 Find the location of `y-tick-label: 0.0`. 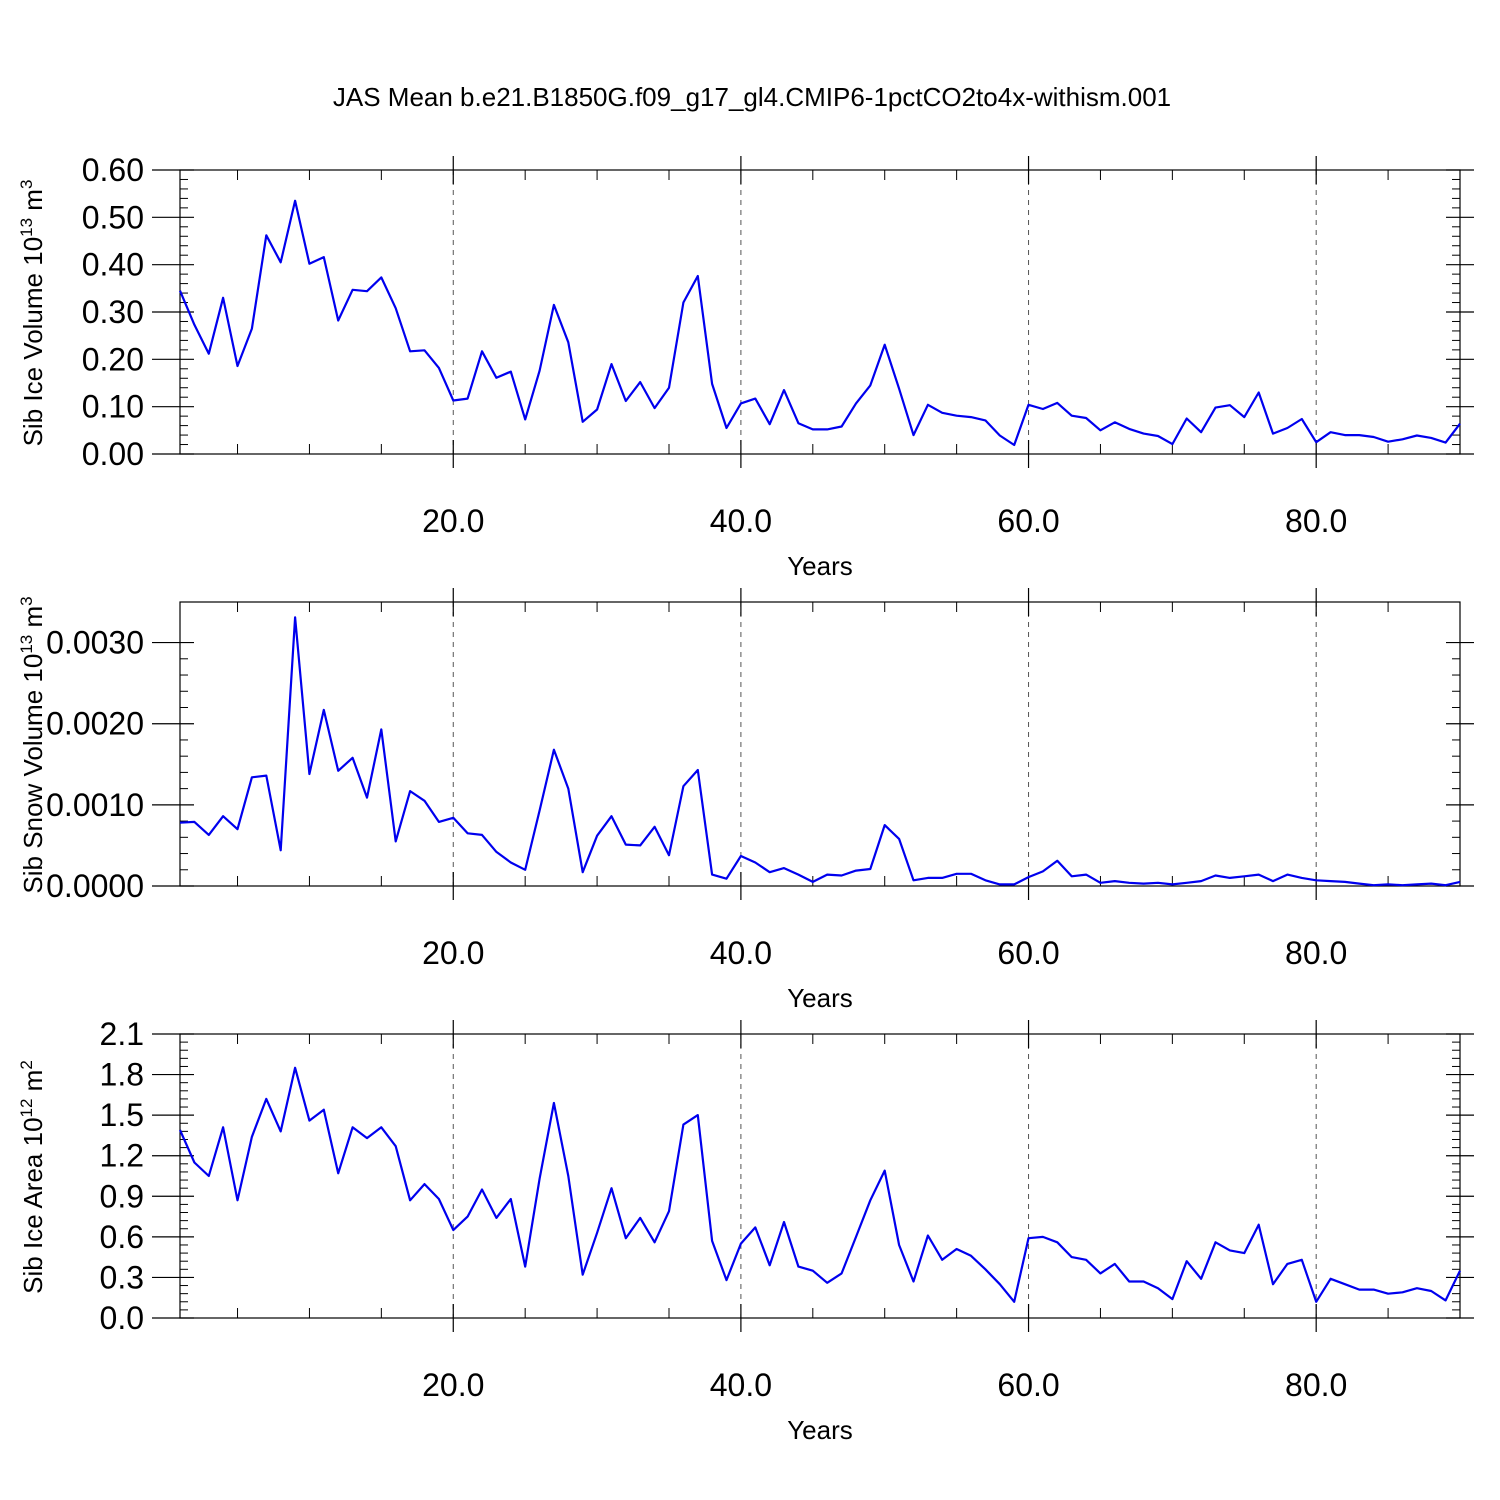

y-tick-label: 0.0 is located at coordinates (122, 1318).